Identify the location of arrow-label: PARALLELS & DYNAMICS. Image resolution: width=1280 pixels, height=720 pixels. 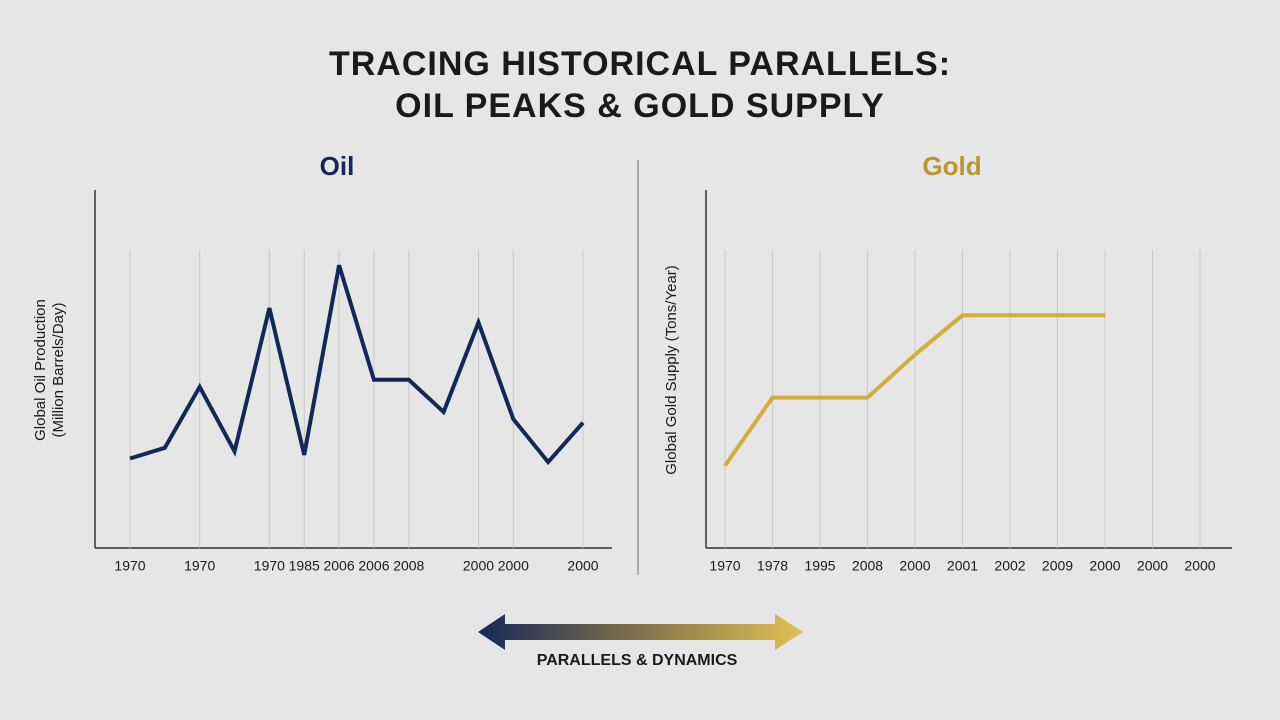
(637, 660).